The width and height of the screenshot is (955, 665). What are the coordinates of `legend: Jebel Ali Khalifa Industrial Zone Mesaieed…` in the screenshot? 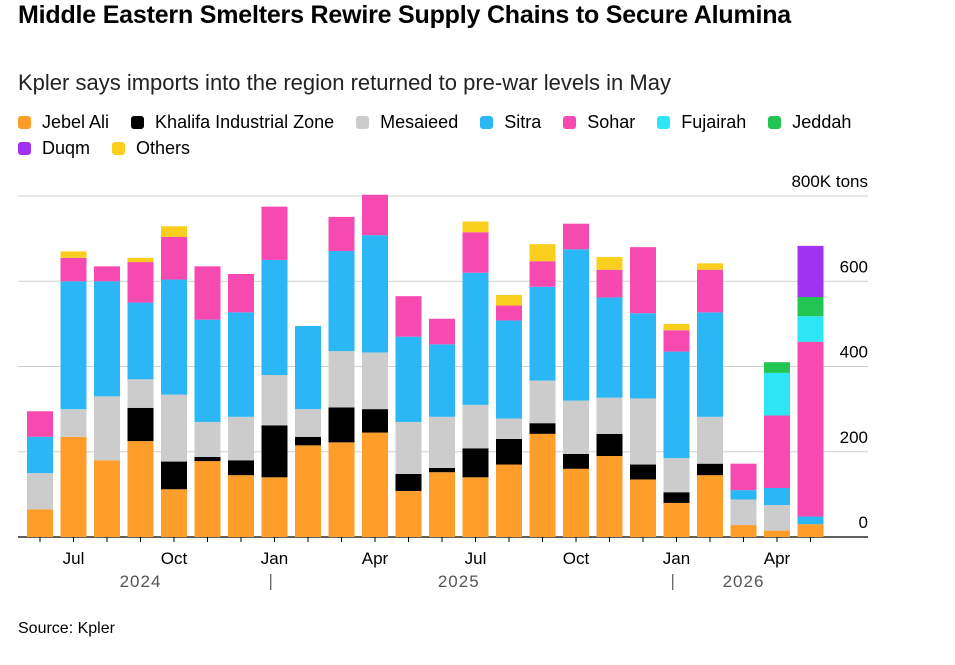 It's located at (448, 136).